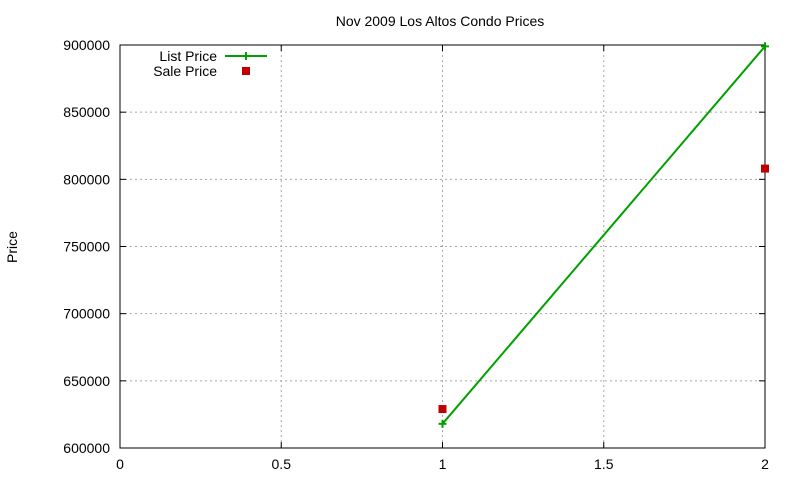  I want to click on y-tick-label: 800000, so click(86, 179).